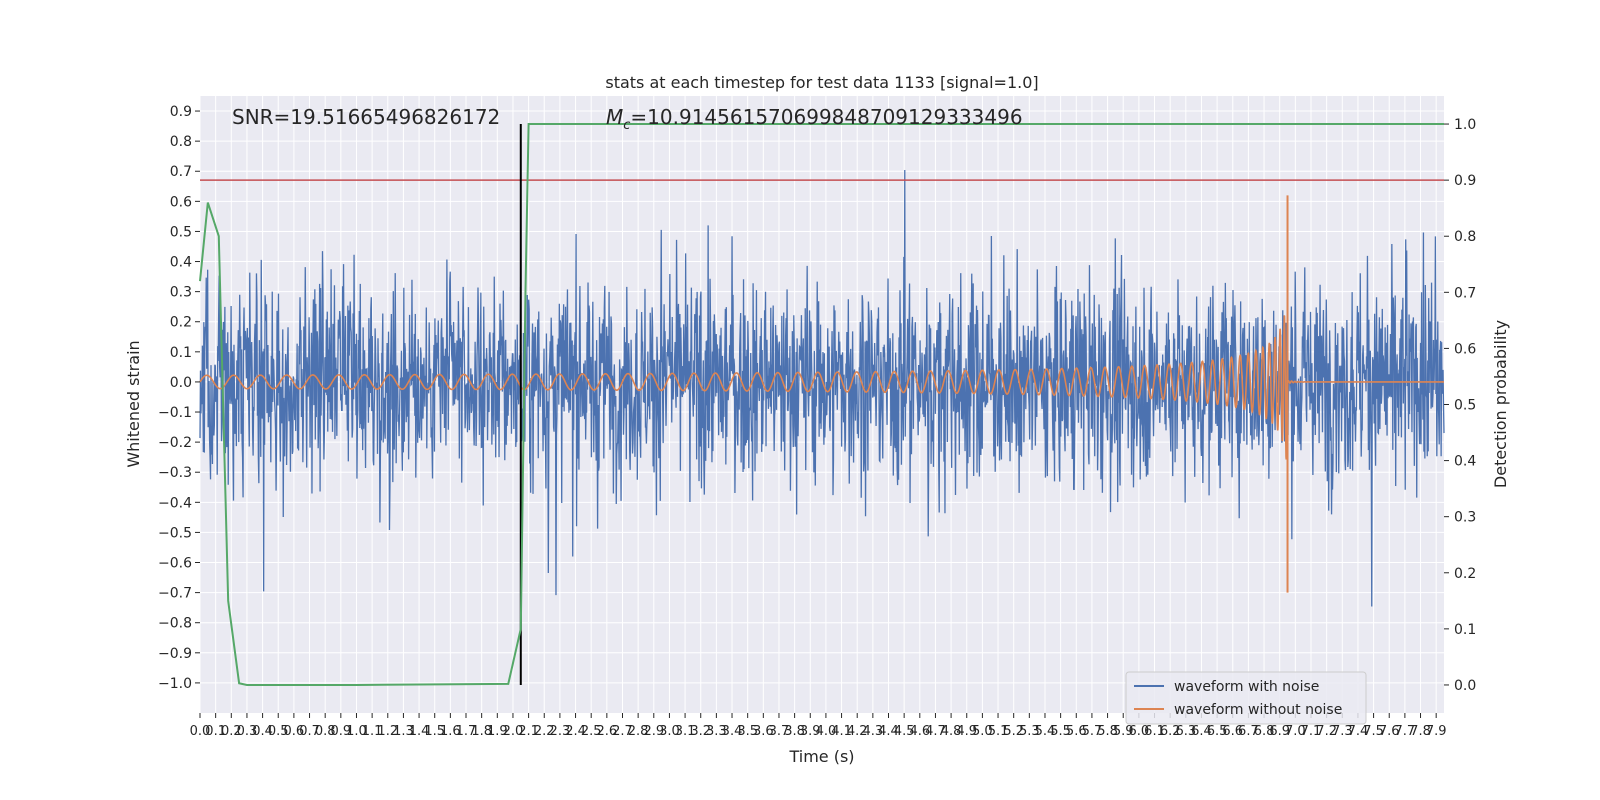  I want to click on x-tick-label: 2.3, so click(560, 731).